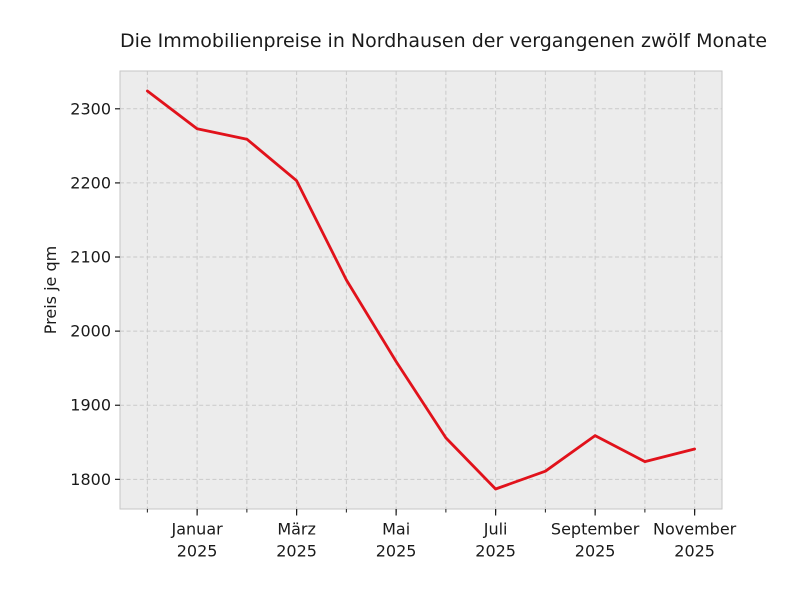  Describe the element at coordinates (396, 529) in the screenshot. I see `x-tick-label-month: Mai` at that location.